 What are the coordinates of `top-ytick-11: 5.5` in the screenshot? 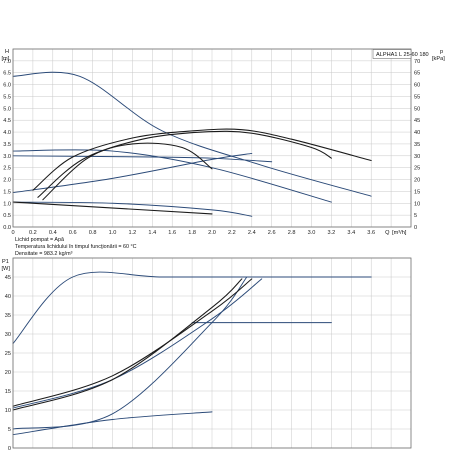 It's located at (7, 97).